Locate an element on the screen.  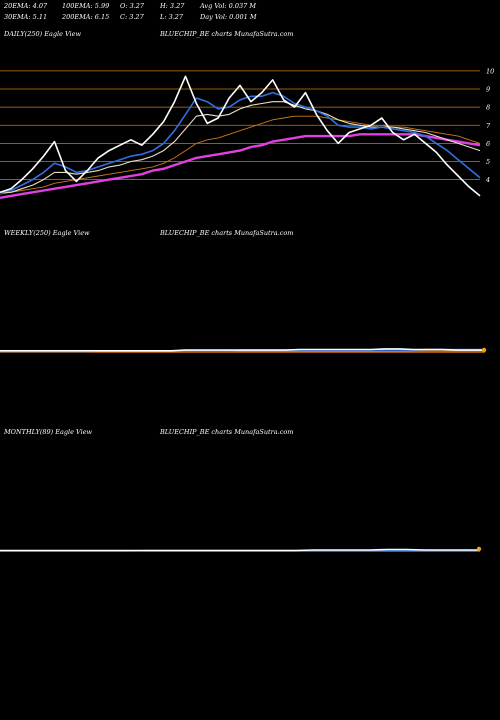
open-stat: O: 3.27 is located at coordinates (132, 6).